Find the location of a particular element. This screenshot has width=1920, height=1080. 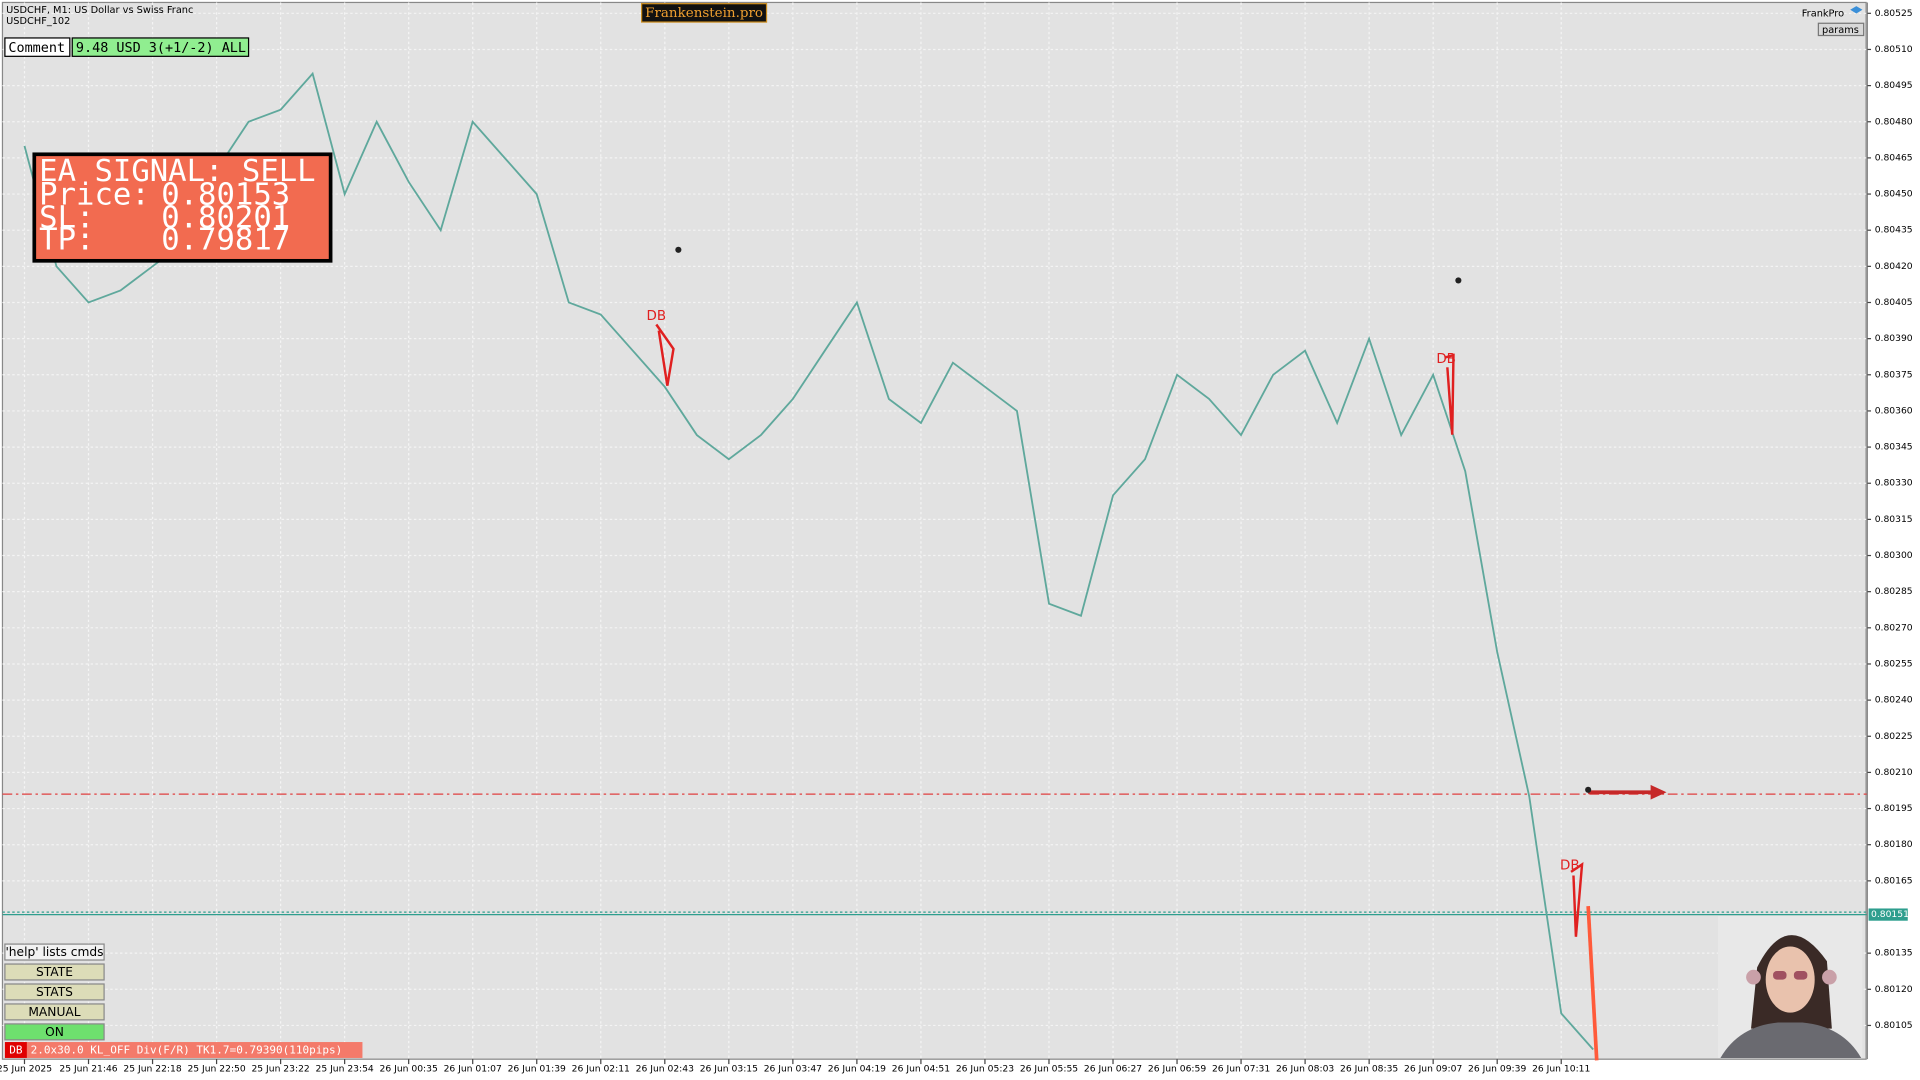

symbol: USDCHF, M1: US Dollar vs Swiss Franc is located at coordinates (99, 10).